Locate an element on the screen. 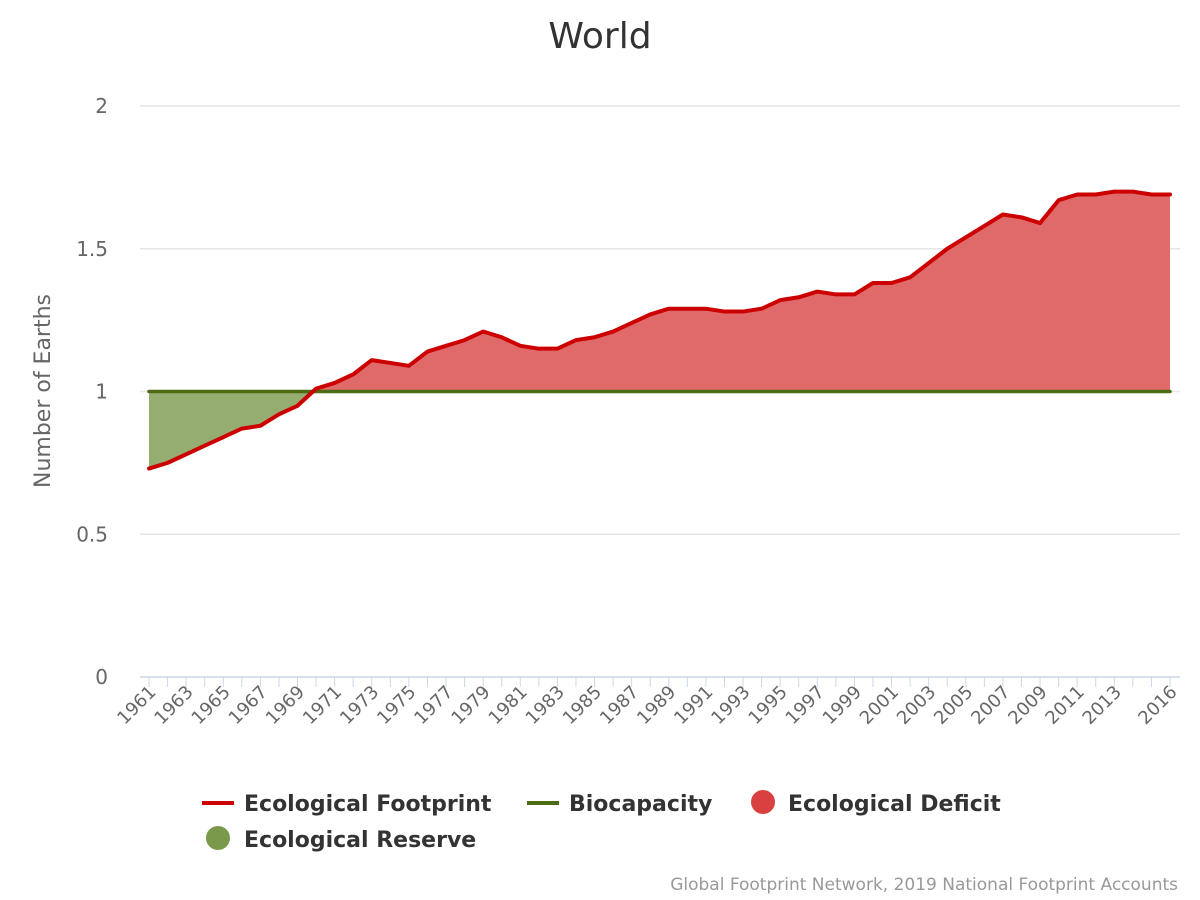  x-tick-label: 1999 is located at coordinates (842, 705).